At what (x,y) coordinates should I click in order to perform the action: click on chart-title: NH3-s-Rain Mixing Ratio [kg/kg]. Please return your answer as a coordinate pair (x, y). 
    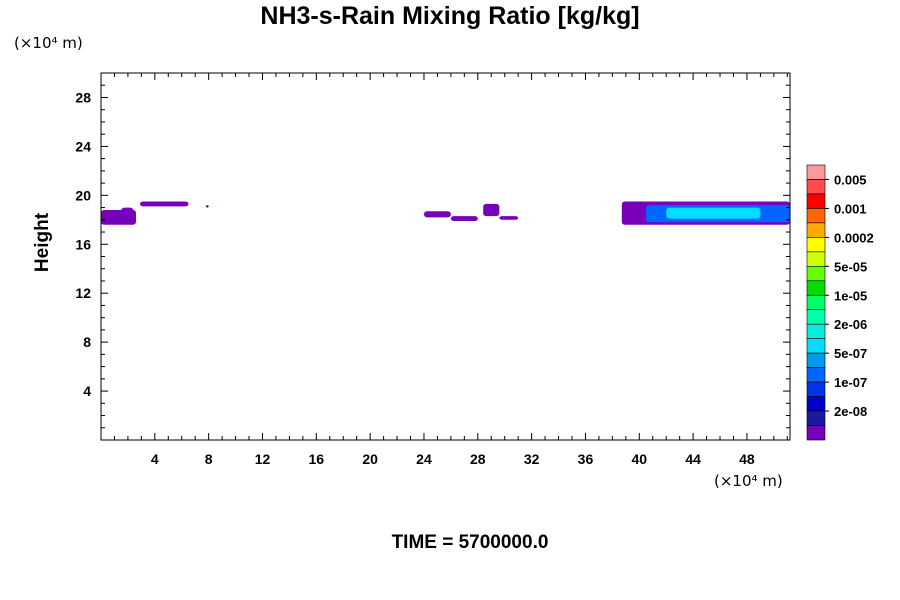
    Looking at the image, I should click on (450, 16).